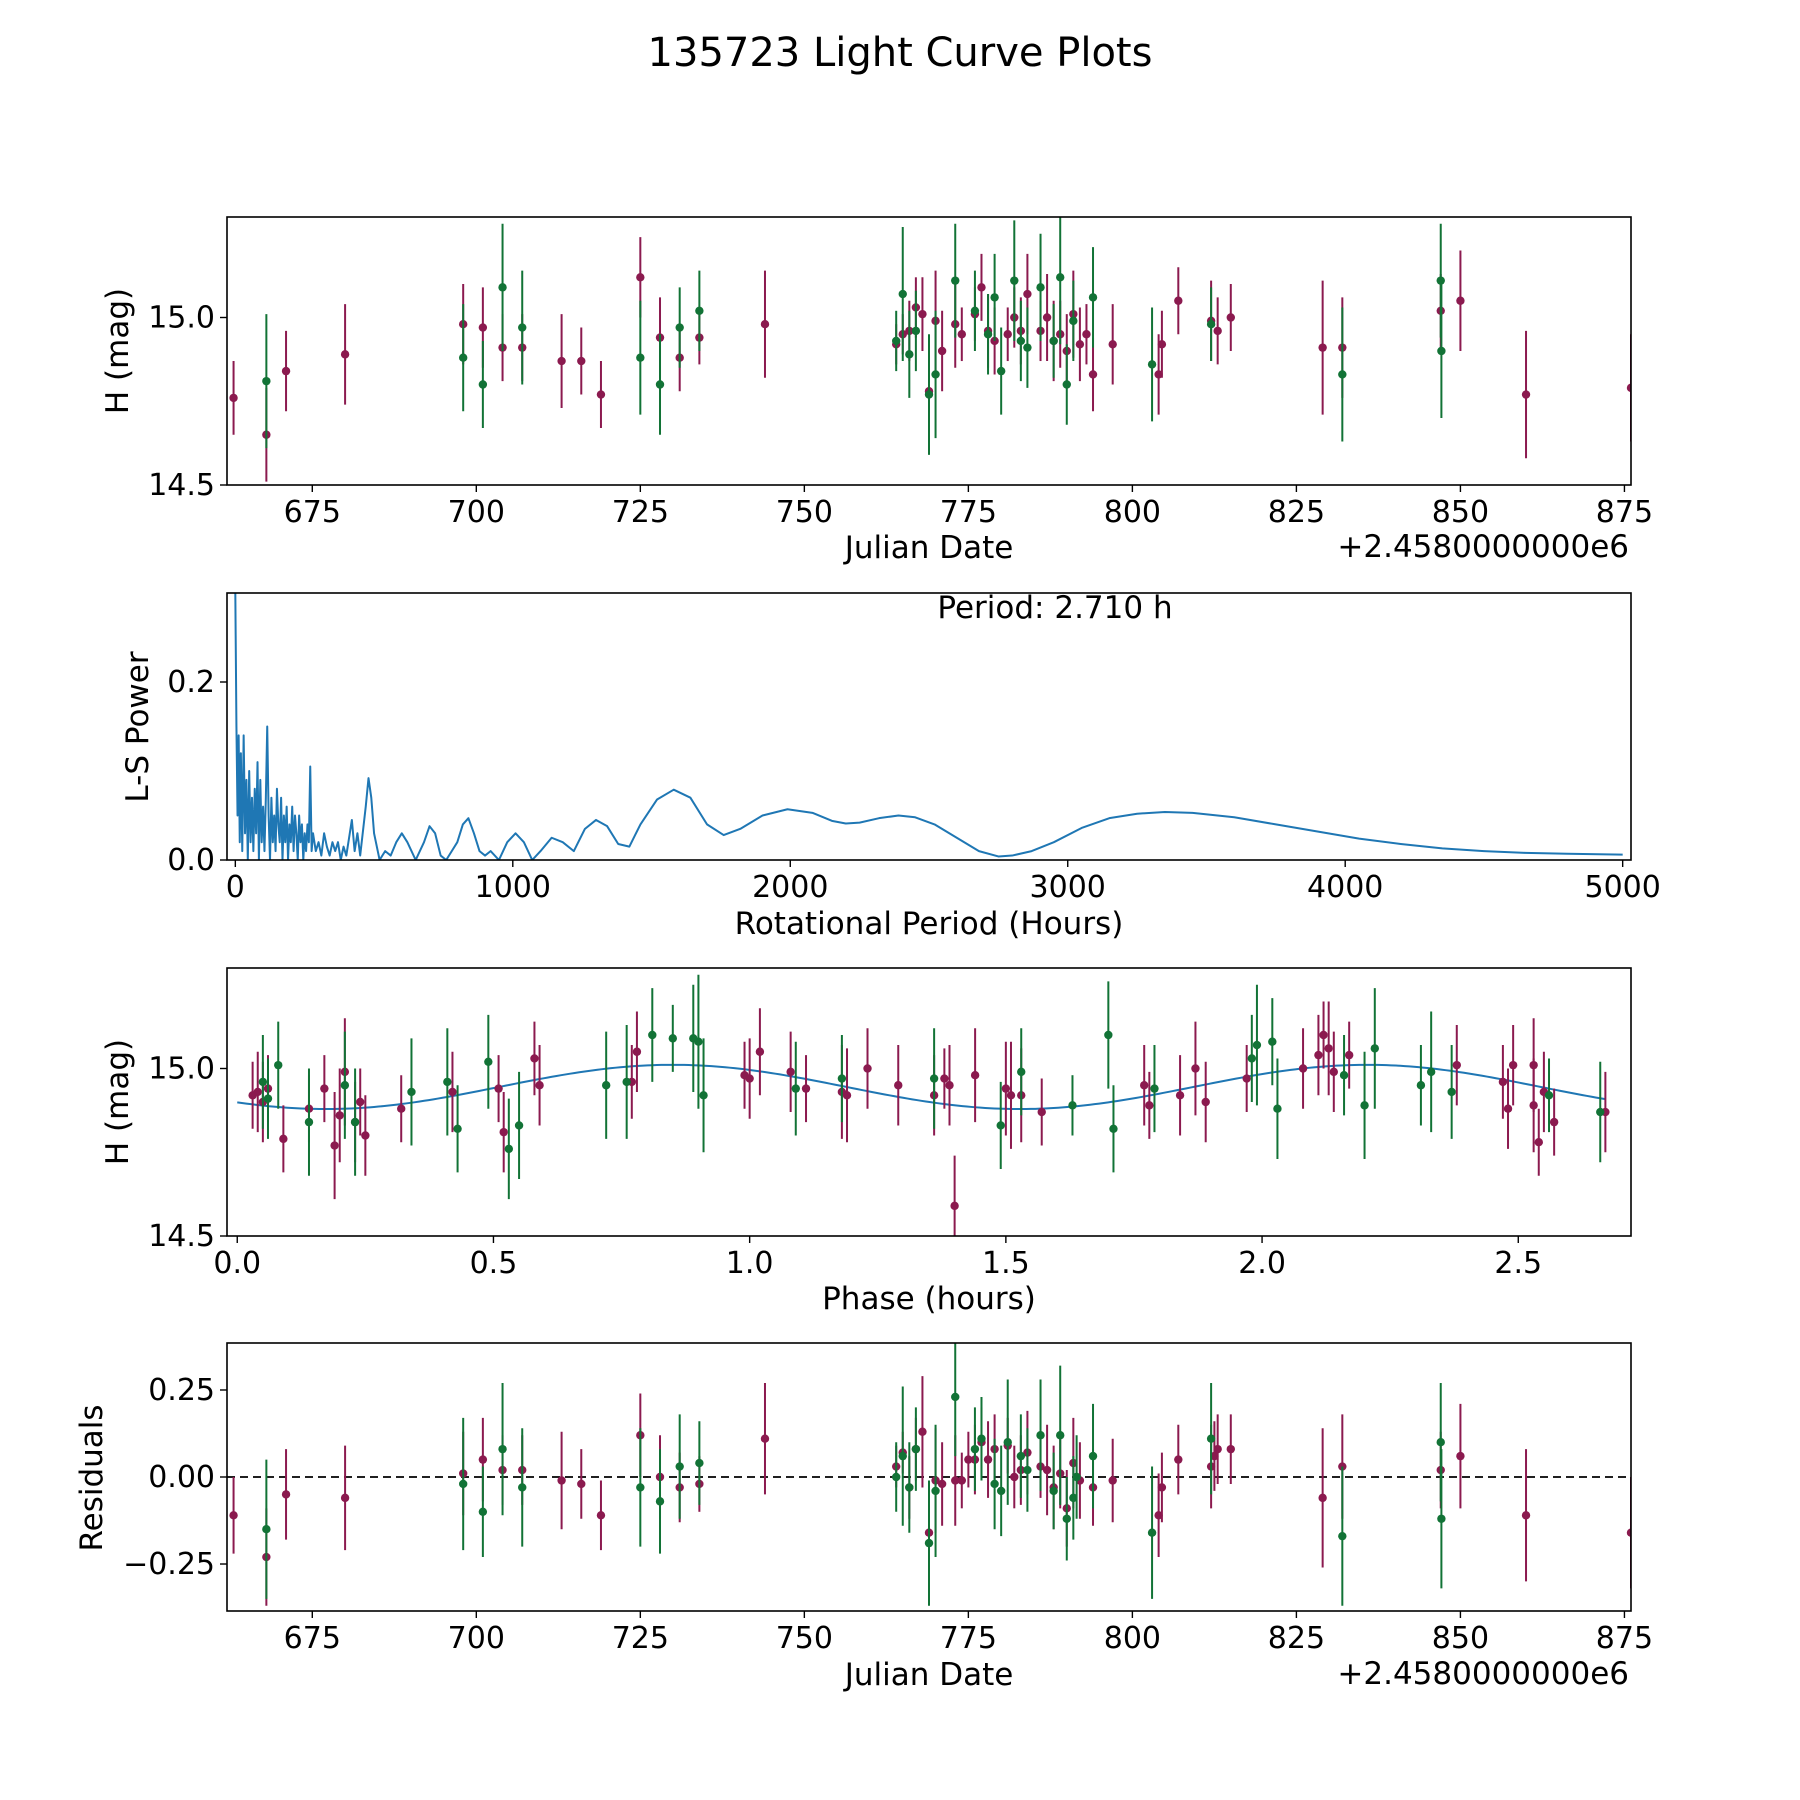  I want to click on periodogram-xlabel: Rotational Period (Hours), so click(929, 924).